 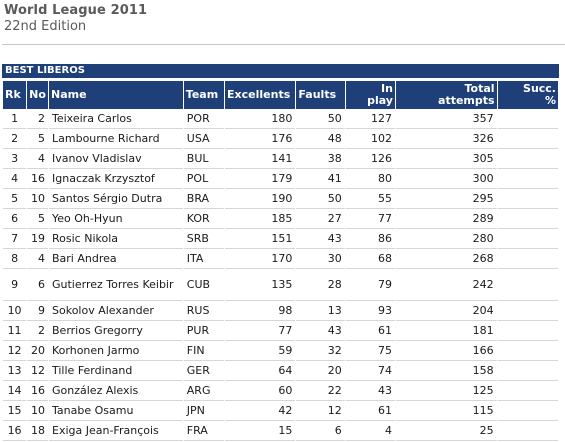 I want to click on table-row: 2 5 Lambourne Richard USA 176 48 102 326, so click(x=280, y=139).